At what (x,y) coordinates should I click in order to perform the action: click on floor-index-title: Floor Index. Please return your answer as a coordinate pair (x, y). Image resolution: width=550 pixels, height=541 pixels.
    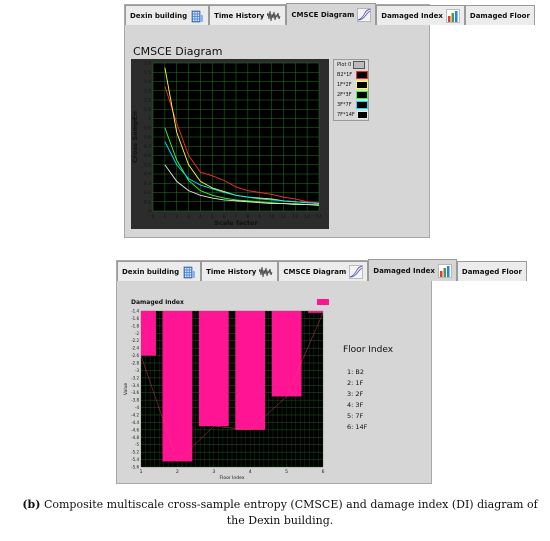
    Looking at the image, I should click on (368, 350).